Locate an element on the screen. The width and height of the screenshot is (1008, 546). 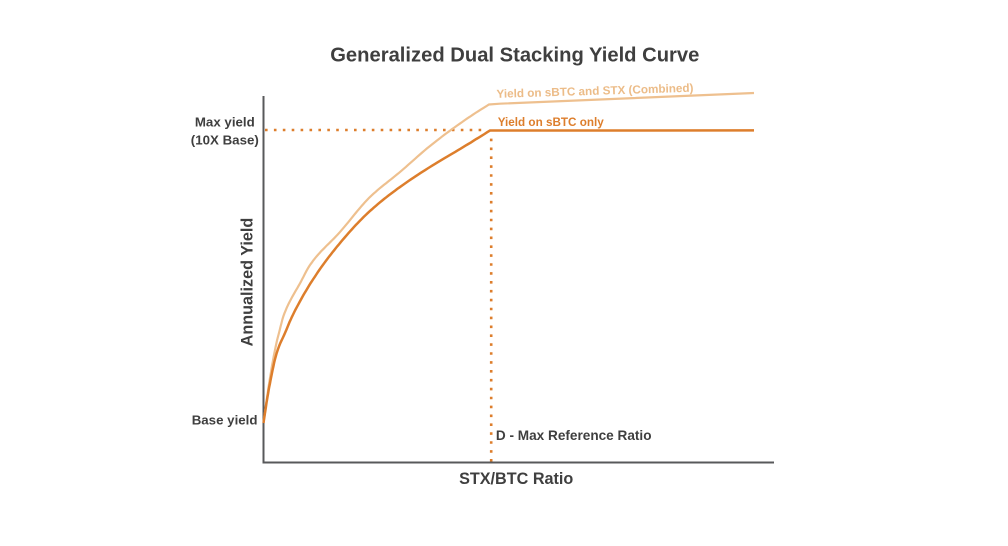
svg-text: STX/BTC Ratio is located at coordinates (516, 479).